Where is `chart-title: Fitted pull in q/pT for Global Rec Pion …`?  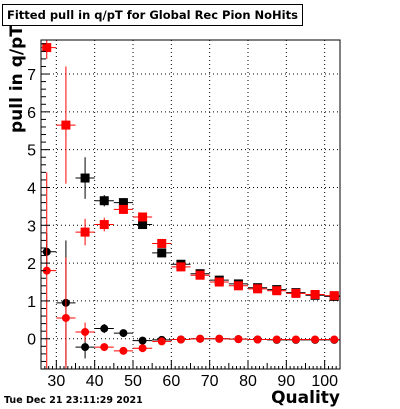
chart-title: Fitted pull in q/pT for Global Rec Pion … is located at coordinates (152, 15).